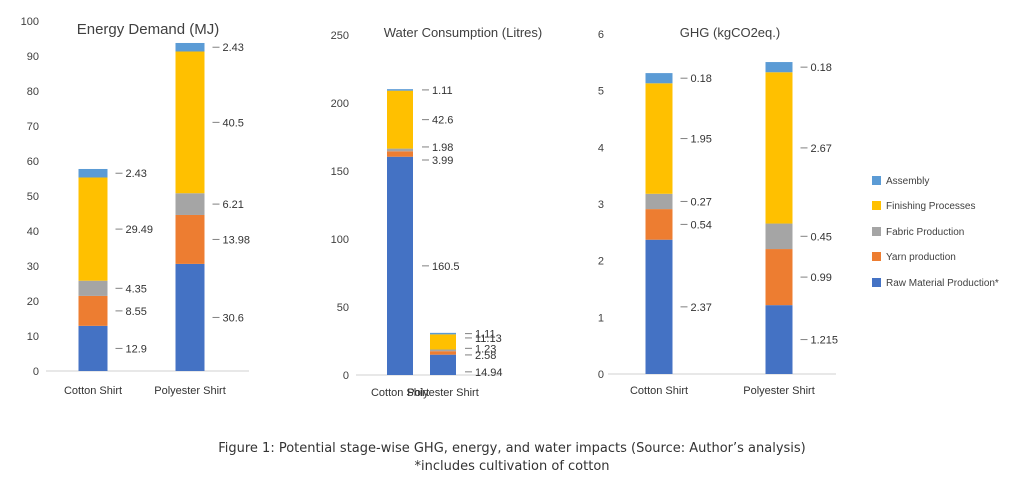 Image resolution: width=1024 pixels, height=499 pixels. Describe the element at coordinates (601, 35) in the screenshot. I see `y-tick-label: 6` at that location.